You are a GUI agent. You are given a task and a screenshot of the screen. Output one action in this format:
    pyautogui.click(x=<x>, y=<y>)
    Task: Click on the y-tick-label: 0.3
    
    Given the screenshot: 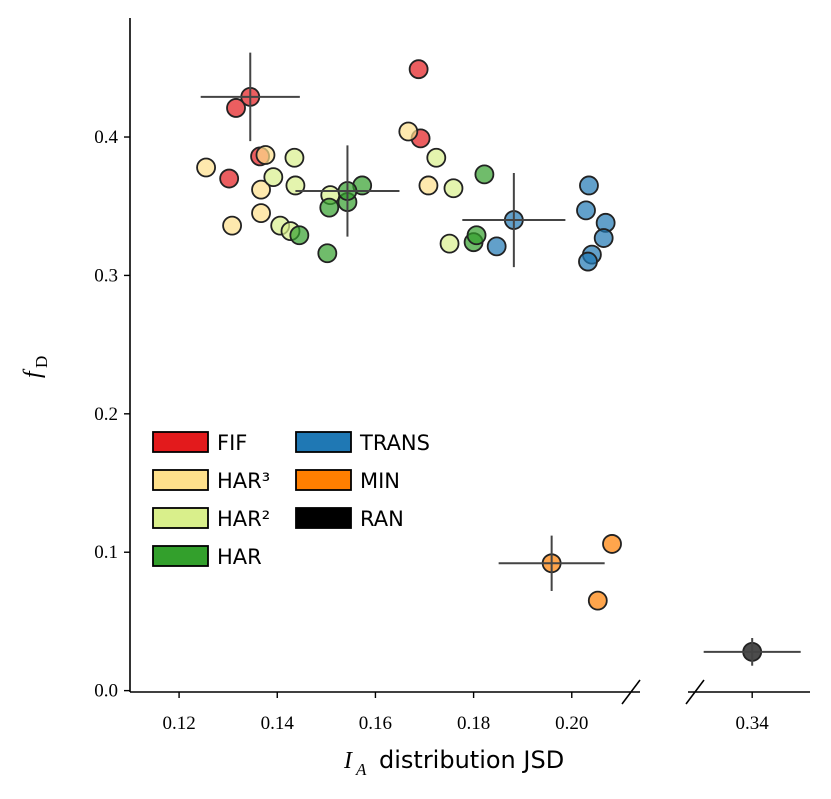 What is the action you would take?
    pyautogui.click(x=106, y=275)
    